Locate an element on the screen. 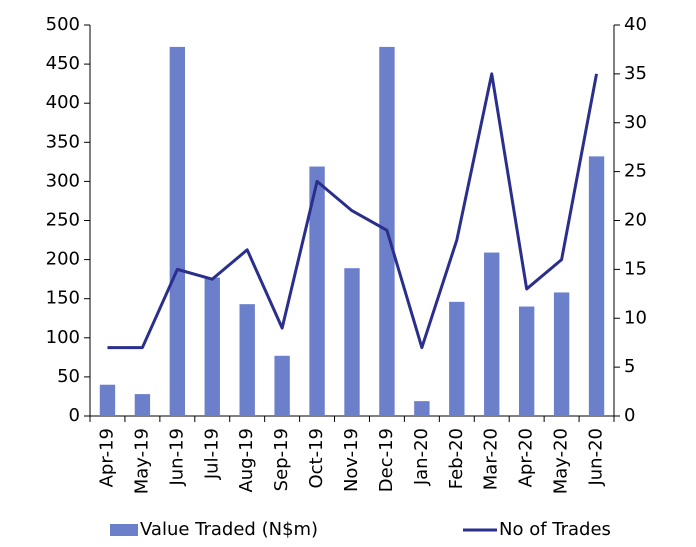 Image resolution: width=696 pixels, height=547 pixels. y-tick-label: 250 is located at coordinates (63, 220).